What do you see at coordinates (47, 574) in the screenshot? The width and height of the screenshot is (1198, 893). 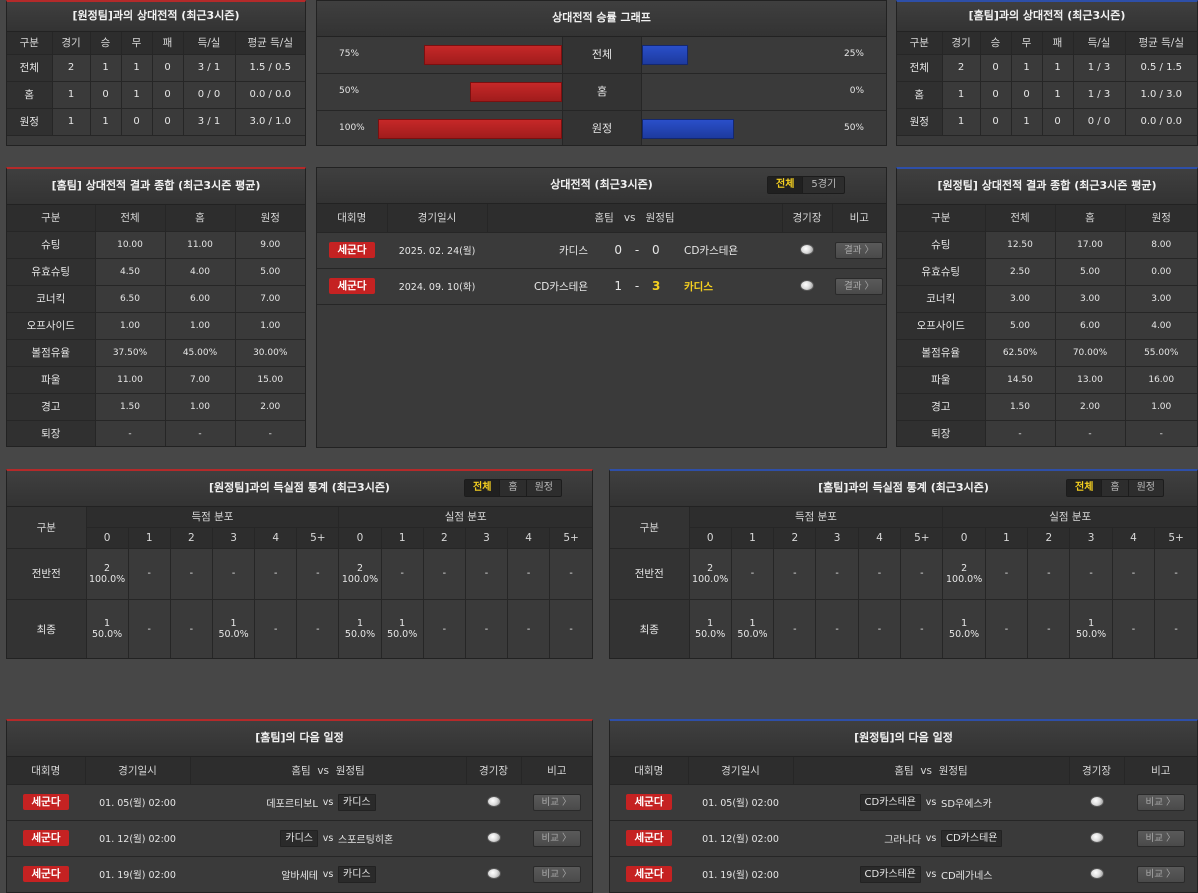 I see `row-label: 전반전` at bounding box center [47, 574].